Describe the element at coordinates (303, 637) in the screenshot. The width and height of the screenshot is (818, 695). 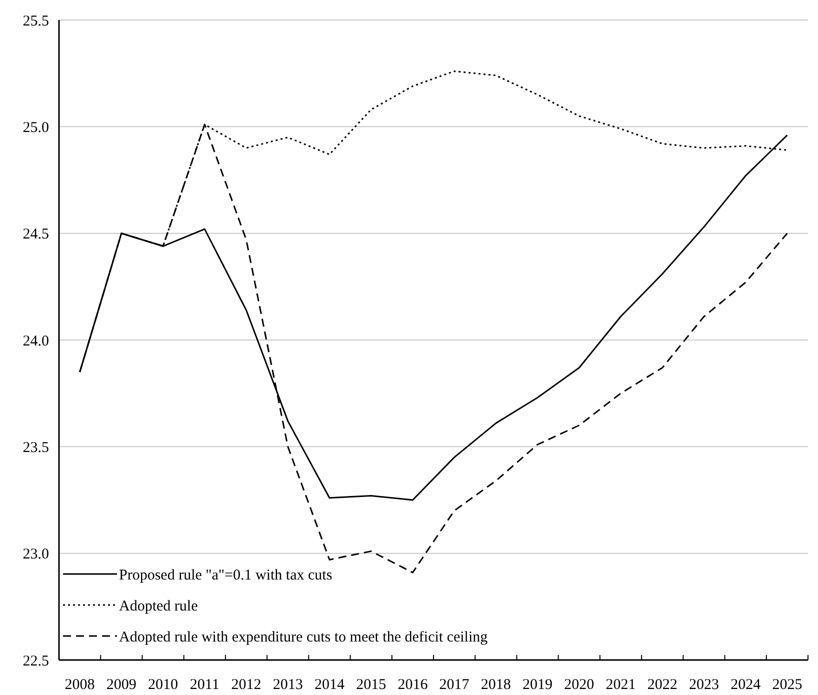
I see `legend-label: Adopted rule with expenditure cuts to meet the deficit ceiling` at that location.